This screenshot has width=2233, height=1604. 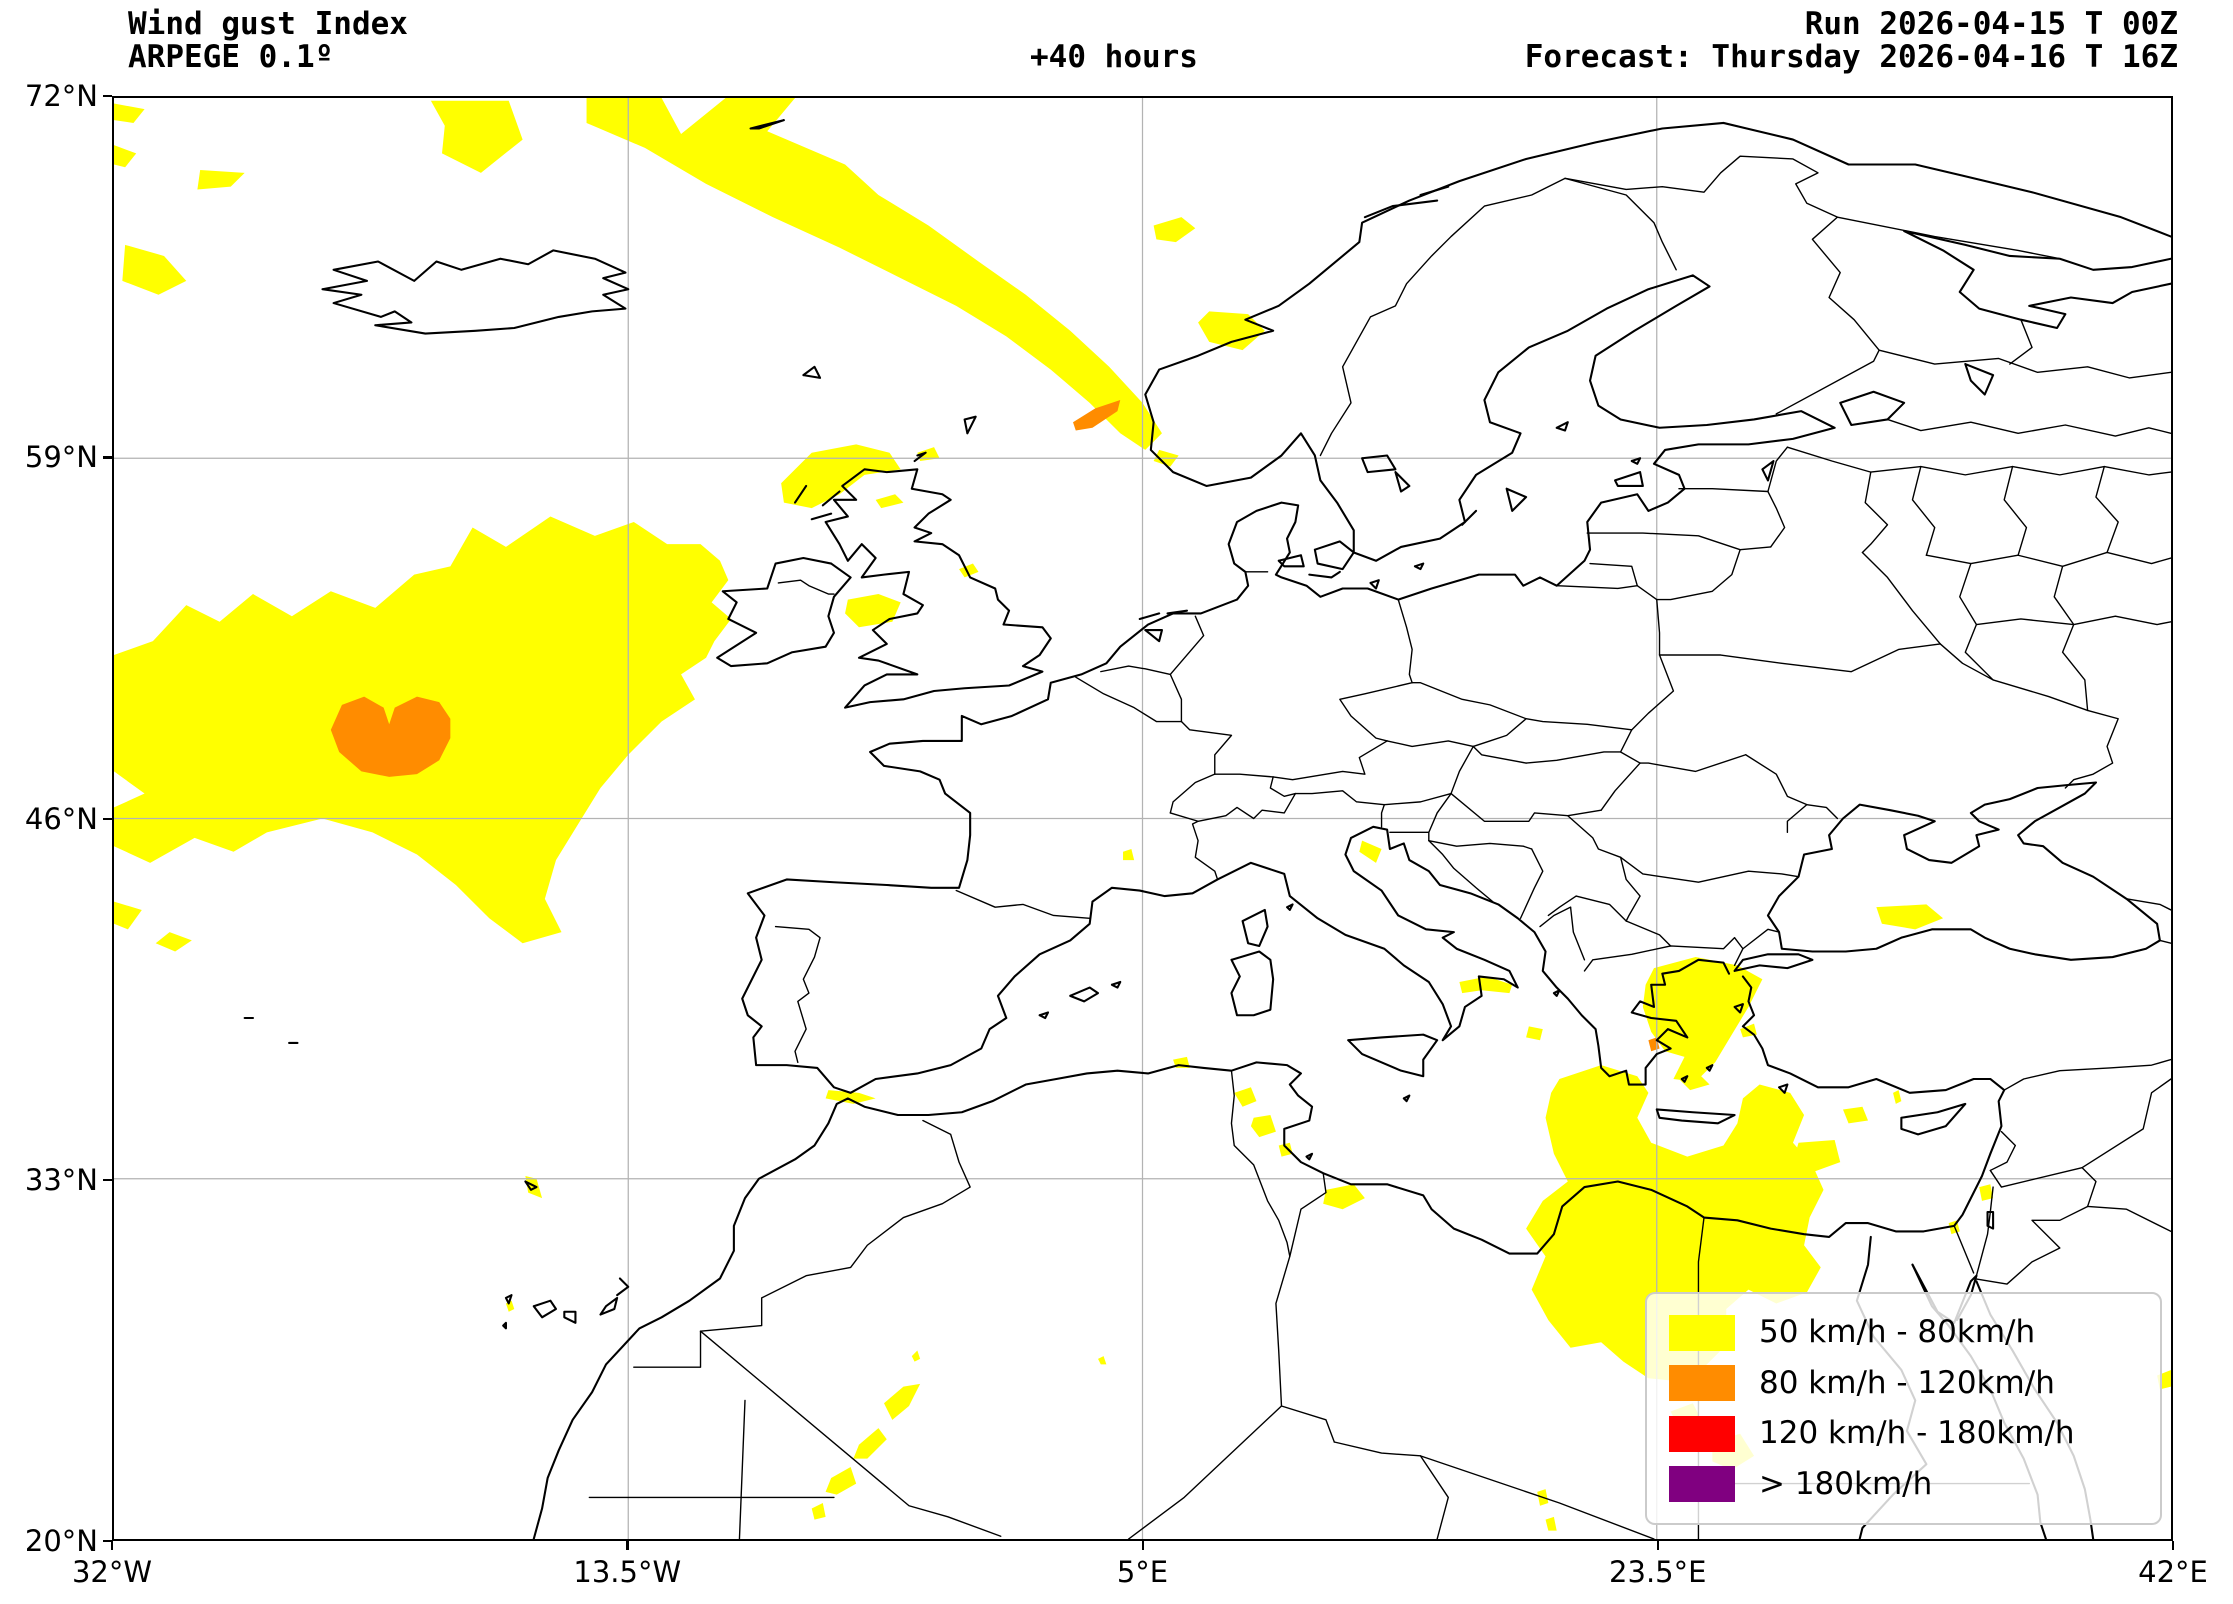 What do you see at coordinates (627, 1572) in the screenshot?
I see `x-tick-label: 13.5°W` at bounding box center [627, 1572].